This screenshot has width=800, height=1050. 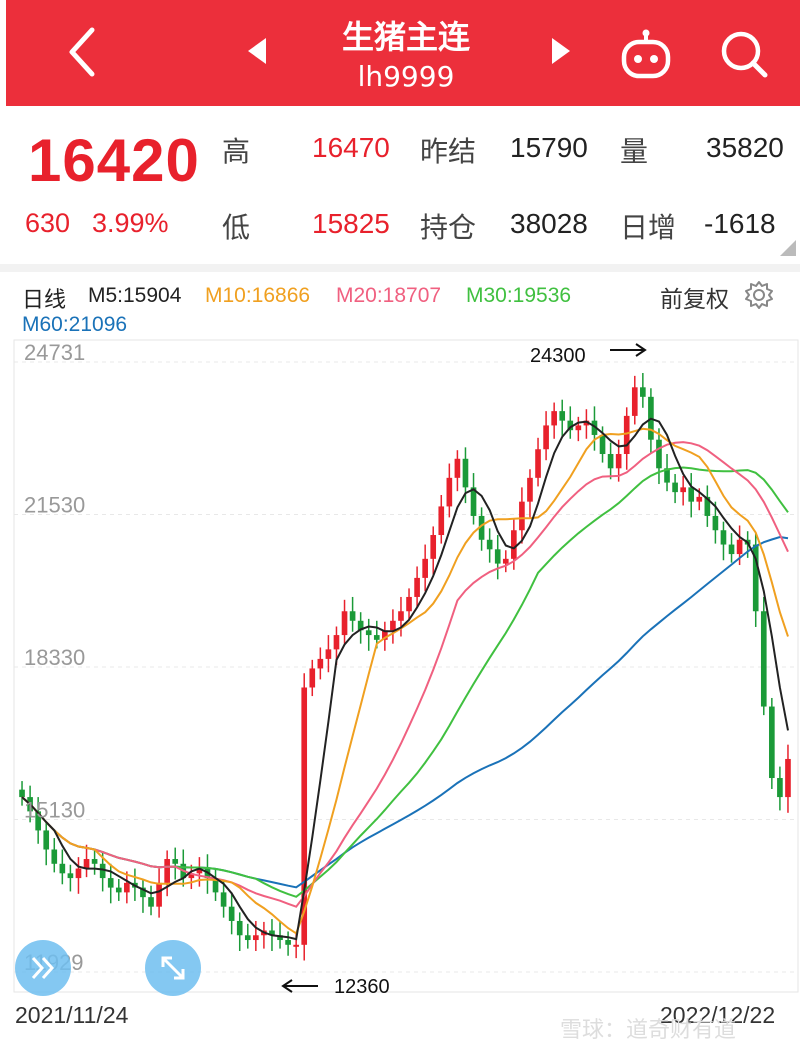 I want to click on y-axis-ticks: 2473121530183301513011929, so click(x=54, y=657).